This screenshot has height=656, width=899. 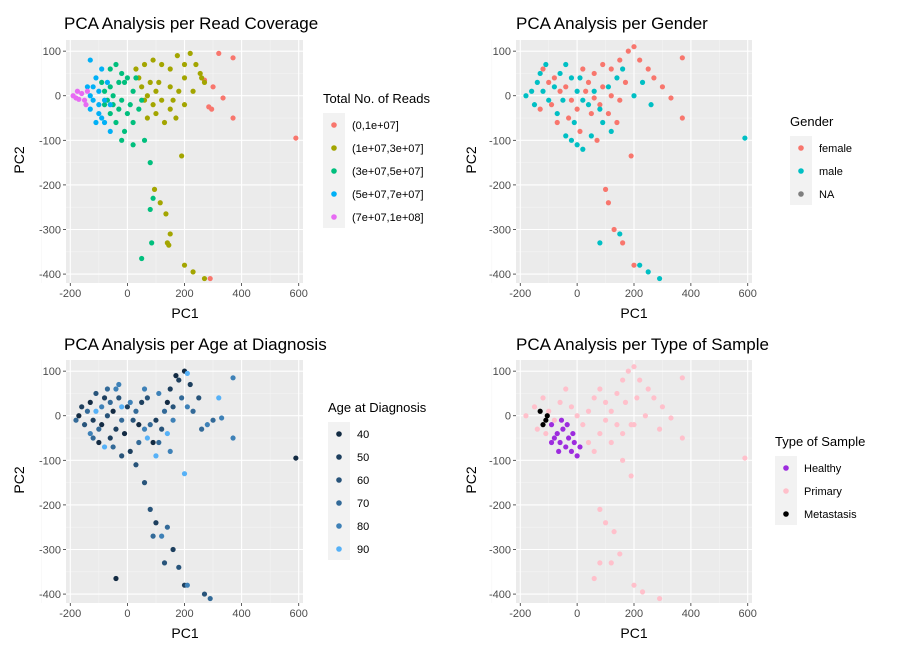 I want to click on series-(7e+07,1e+08], so click(x=80, y=98).